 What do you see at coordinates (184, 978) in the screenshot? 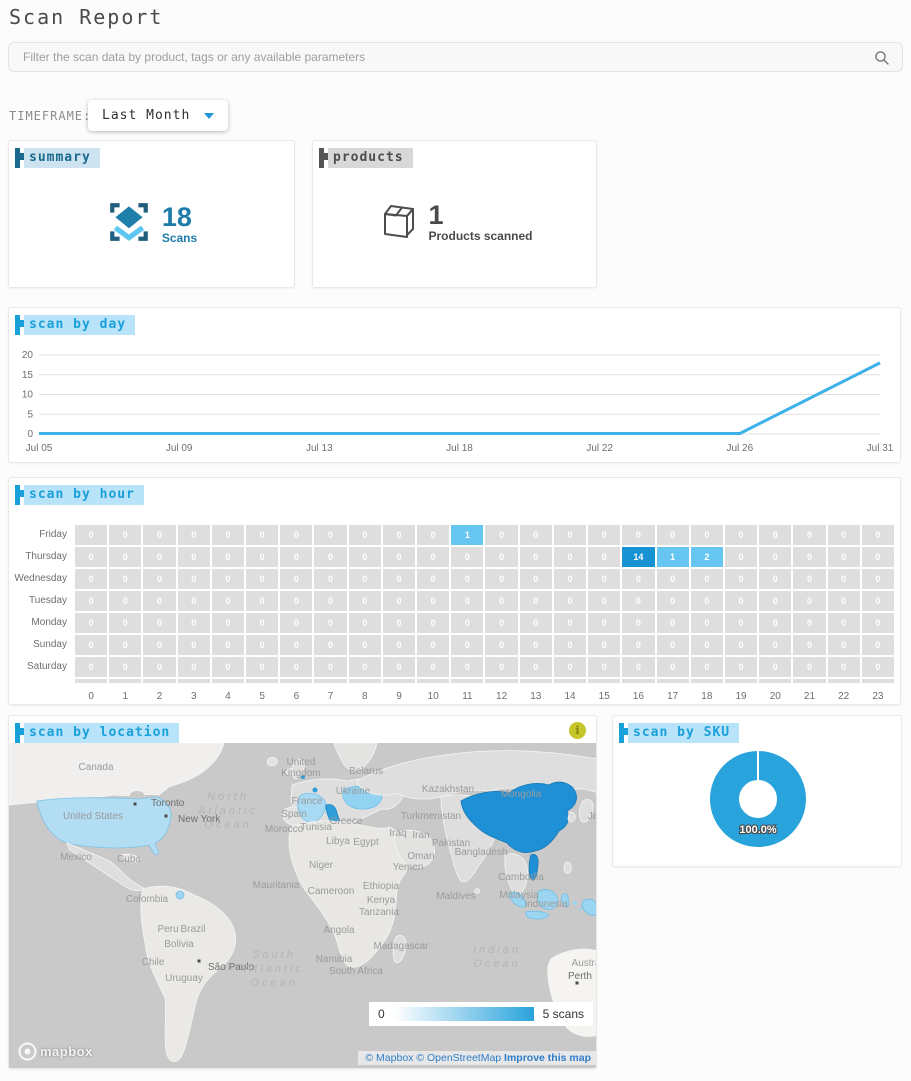
I see `map-country-label: Uruguay` at bounding box center [184, 978].